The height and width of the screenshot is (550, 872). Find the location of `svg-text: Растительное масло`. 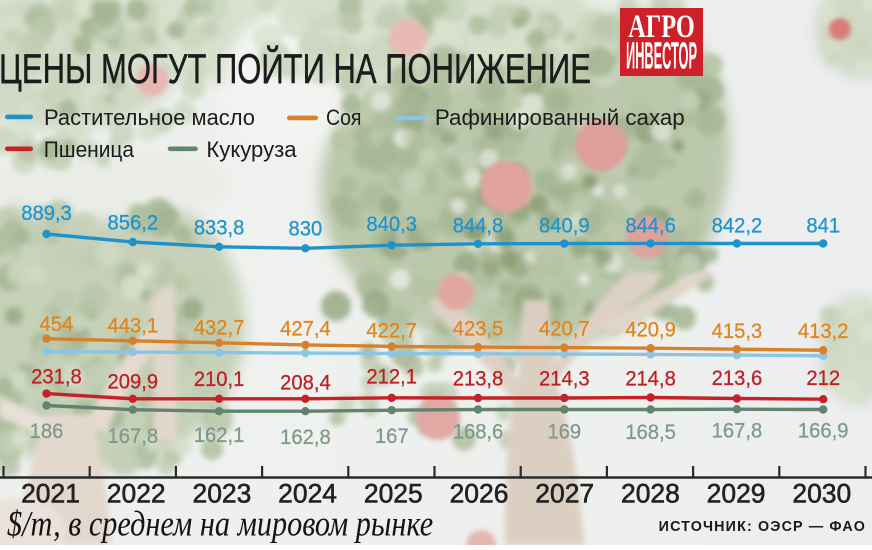

svg-text: Растительное масло is located at coordinates (149, 117).